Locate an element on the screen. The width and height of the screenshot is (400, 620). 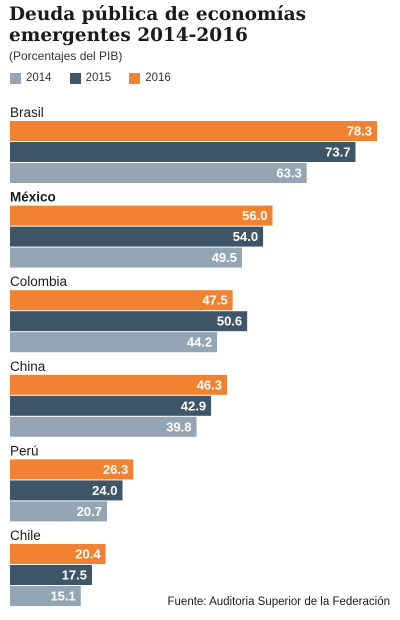
data-label: 63.3 is located at coordinates (288, 173).